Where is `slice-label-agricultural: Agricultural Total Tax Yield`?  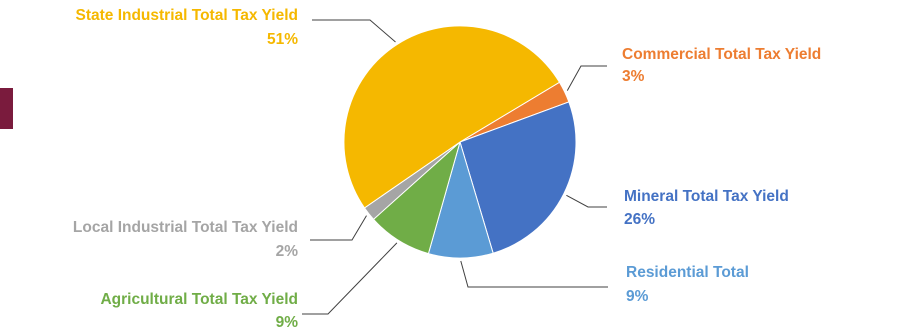
slice-label-agricultural: Agricultural Total Tax Yield is located at coordinates (199, 299).